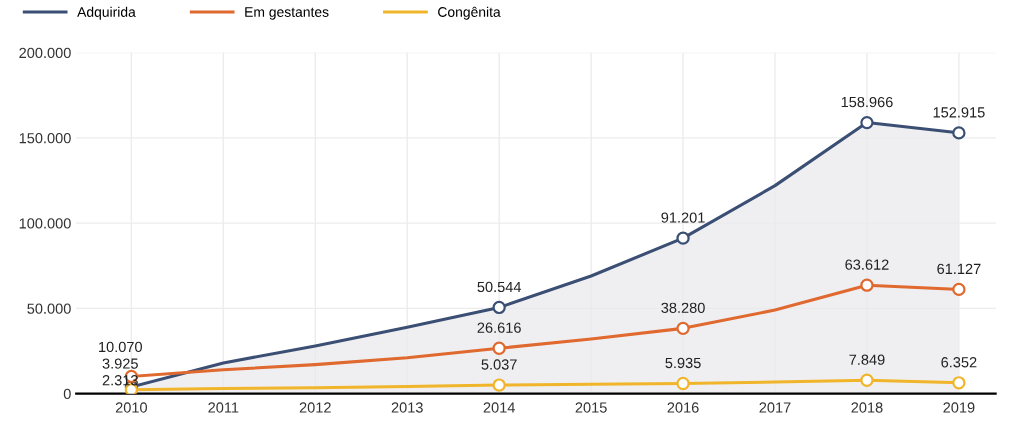 The image size is (1016, 421). Describe the element at coordinates (315, 407) in the screenshot. I see `x-tick-label: 2012` at that location.